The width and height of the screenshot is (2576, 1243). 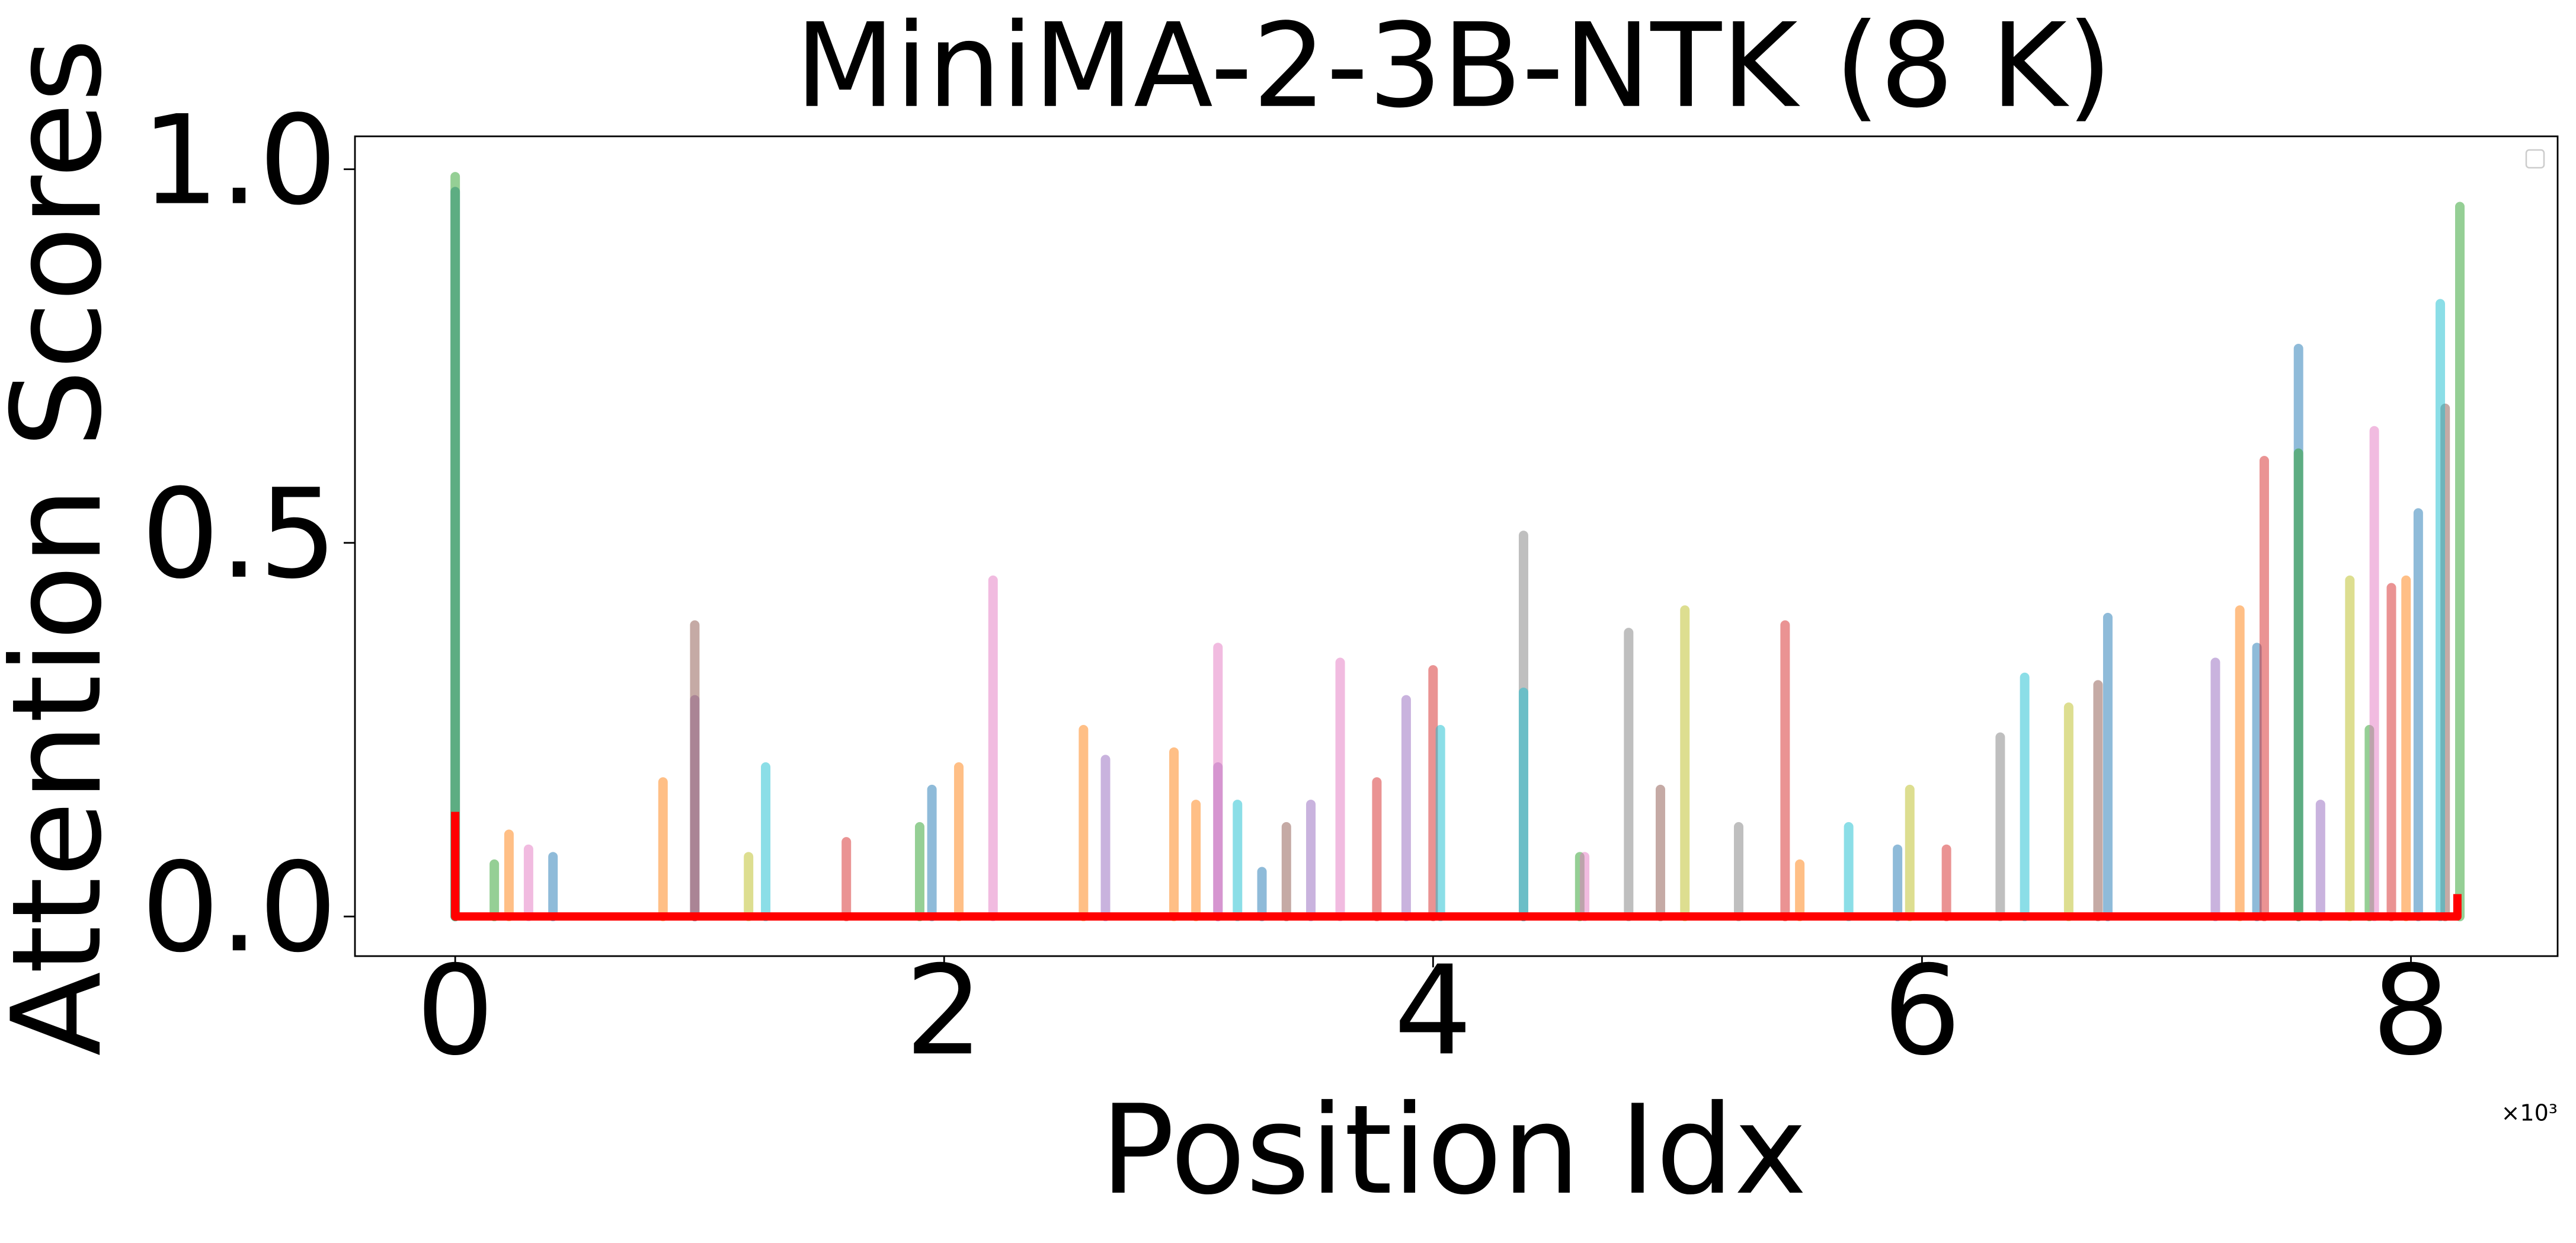 What do you see at coordinates (2411, 1011) in the screenshot?
I see `x-tick-label: 8` at bounding box center [2411, 1011].